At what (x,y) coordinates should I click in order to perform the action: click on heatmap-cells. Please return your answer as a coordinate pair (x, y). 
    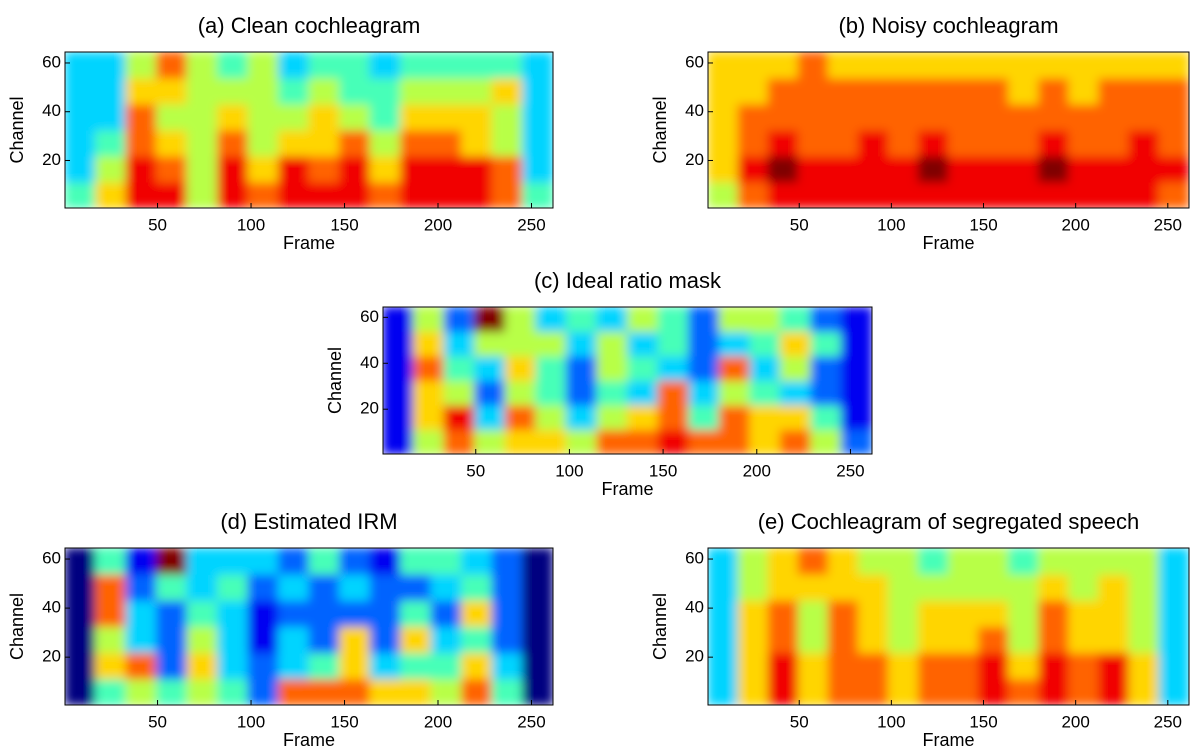
    Looking at the image, I should click on (627, 380).